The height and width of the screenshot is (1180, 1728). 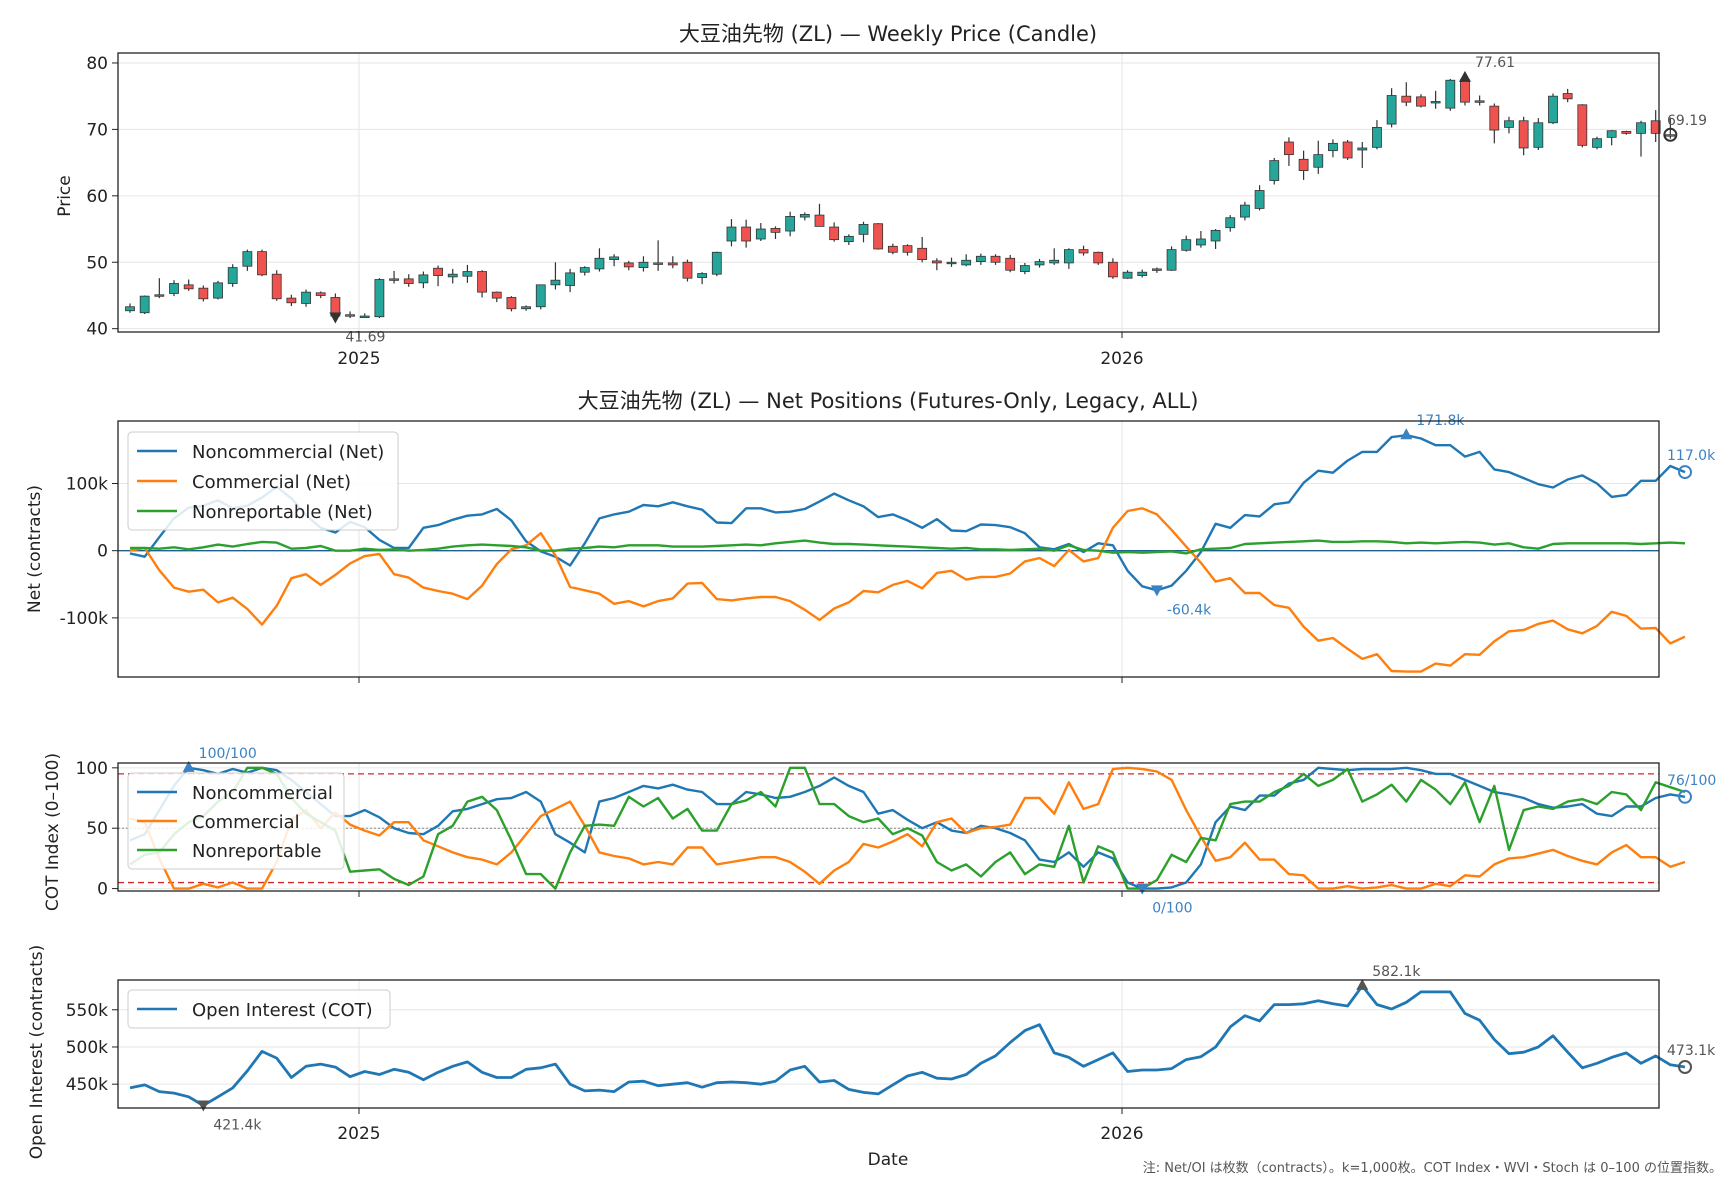 I want to click on cot-axes-frame, so click(x=888, y=827).